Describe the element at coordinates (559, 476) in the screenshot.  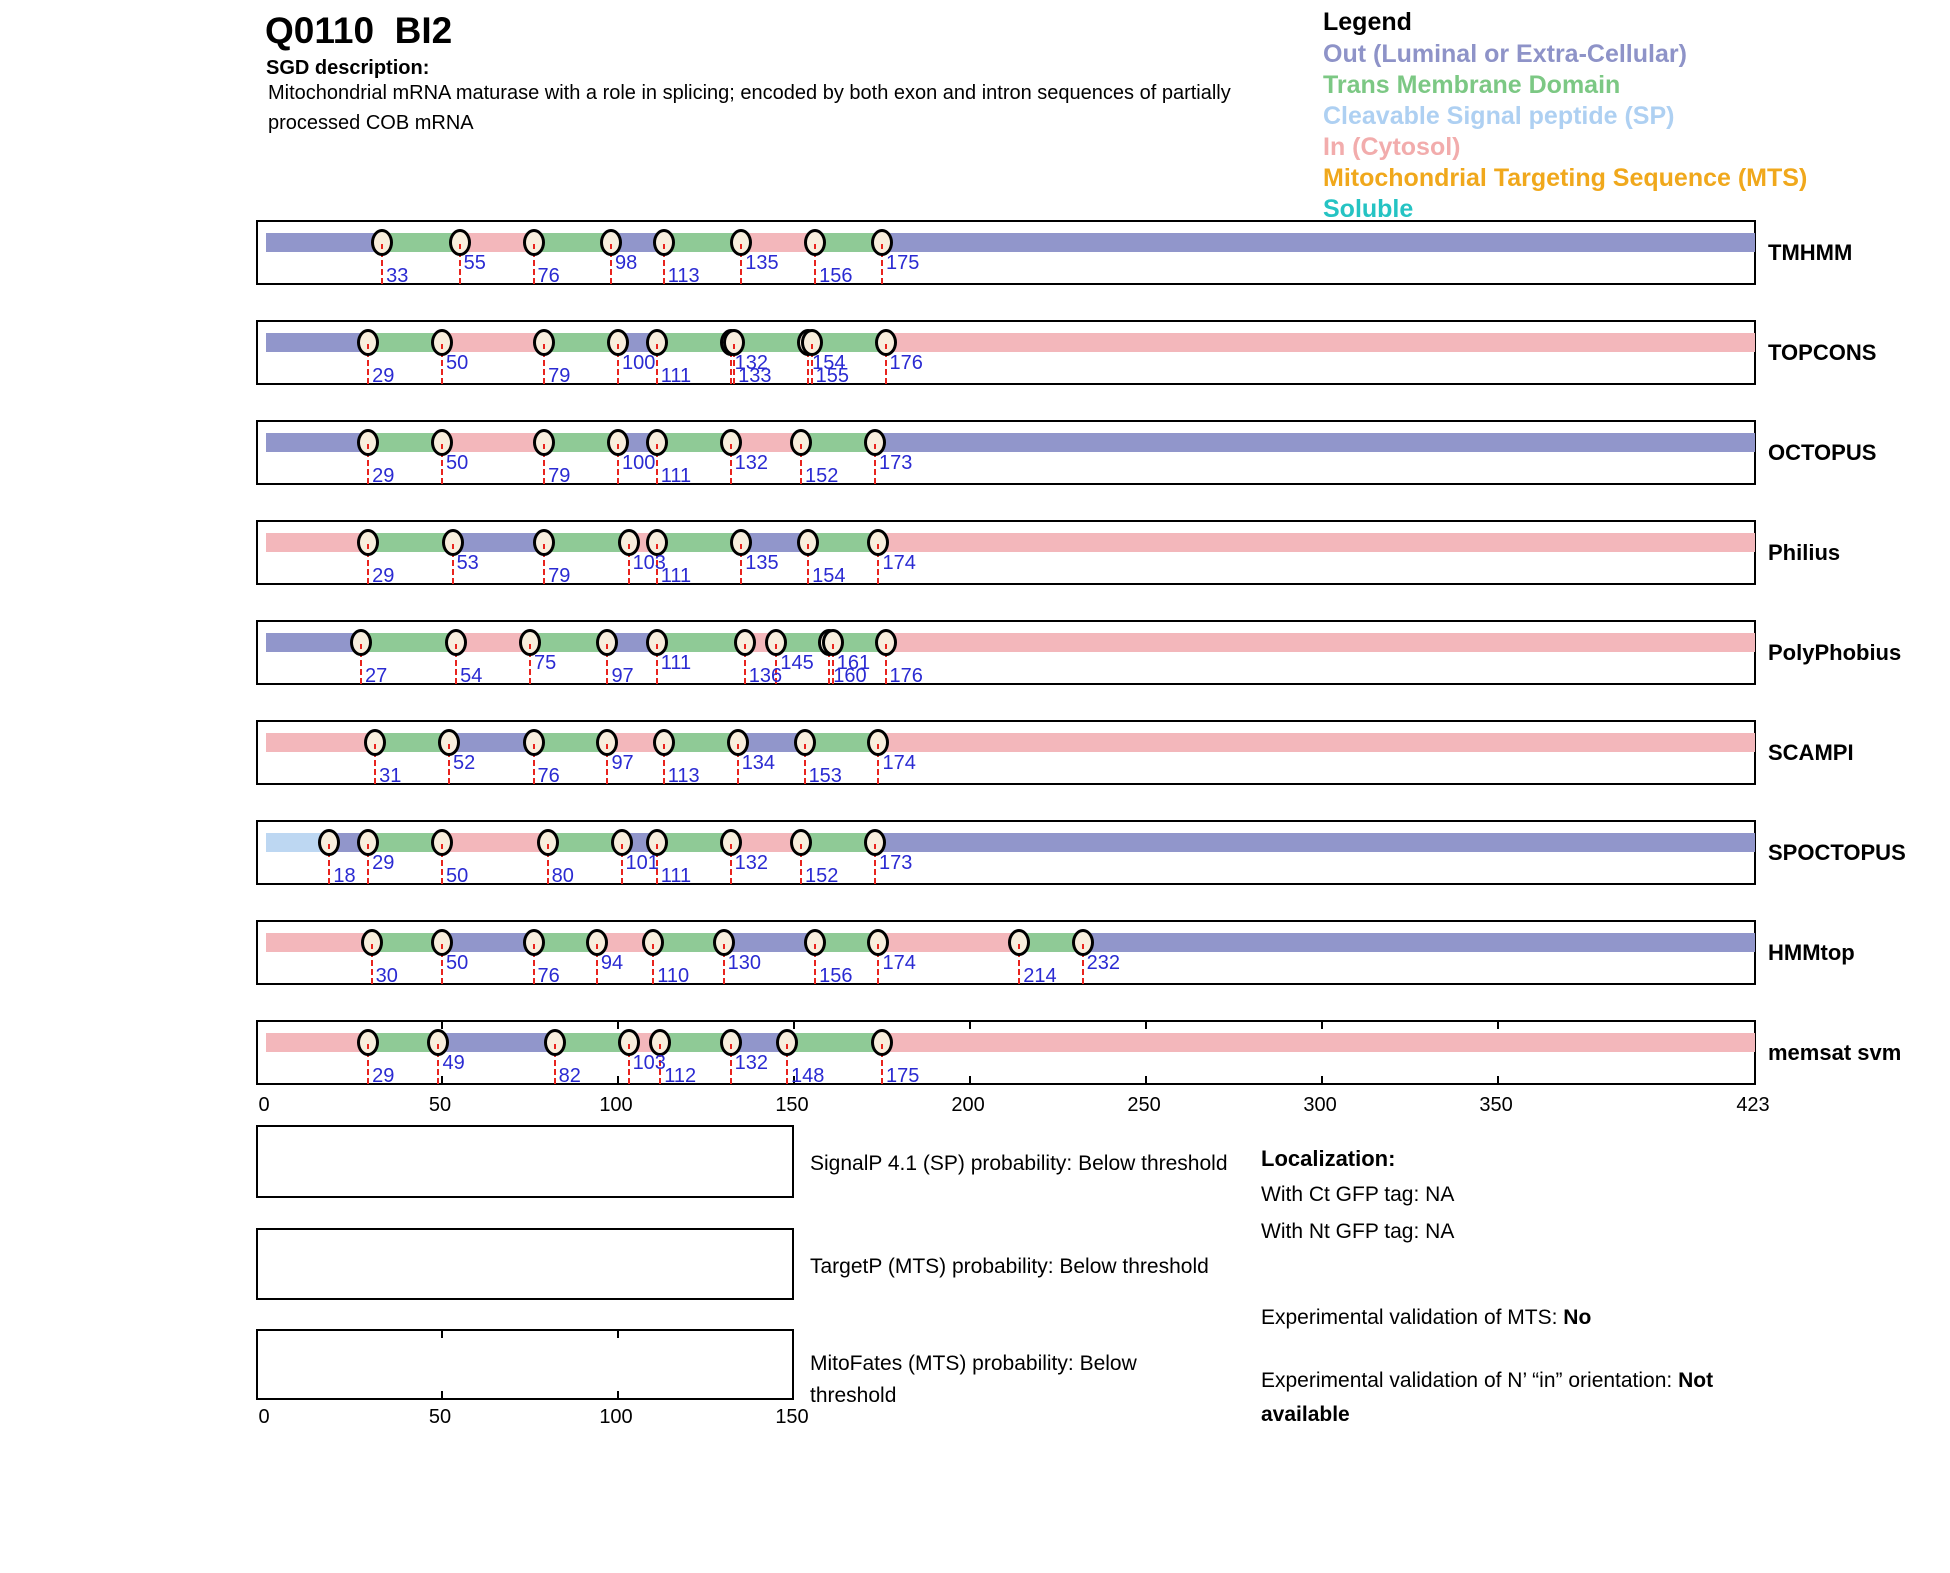
I see `boundary-position-label: 79` at that location.